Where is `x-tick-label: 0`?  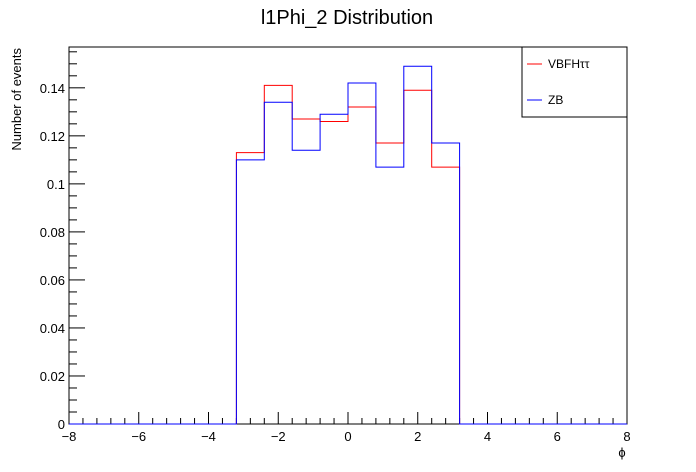
x-tick-label: 0 is located at coordinates (347, 436).